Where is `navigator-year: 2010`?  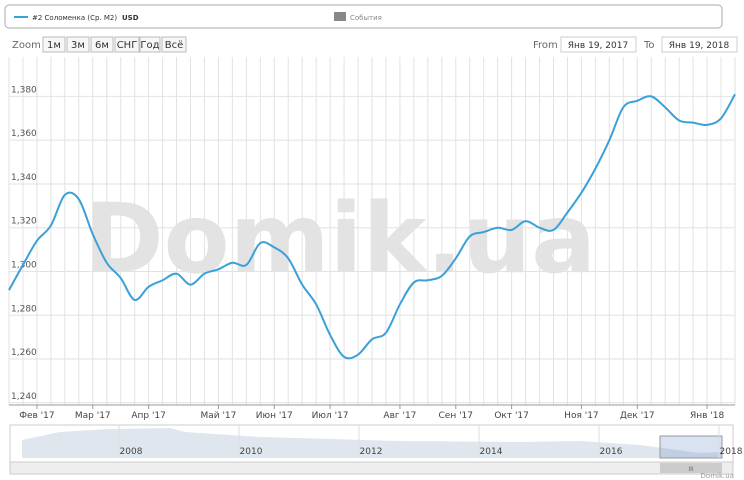
navigator-year: 2010 is located at coordinates (251, 452).